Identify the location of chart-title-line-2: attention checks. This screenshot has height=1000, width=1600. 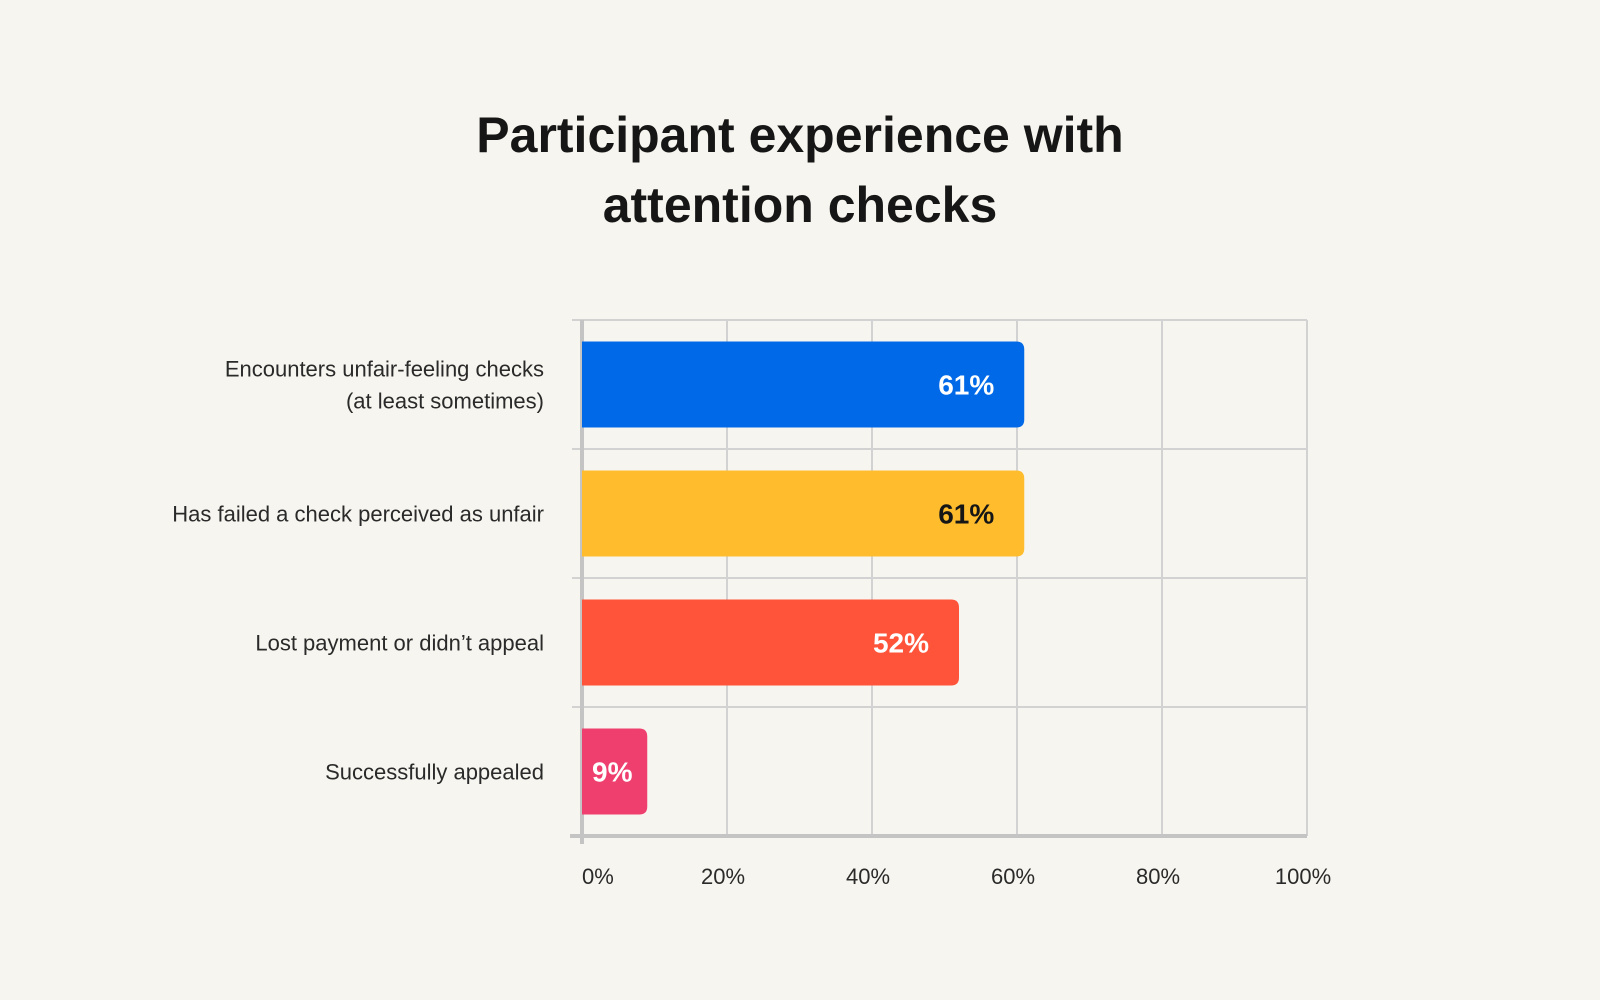
(800, 205).